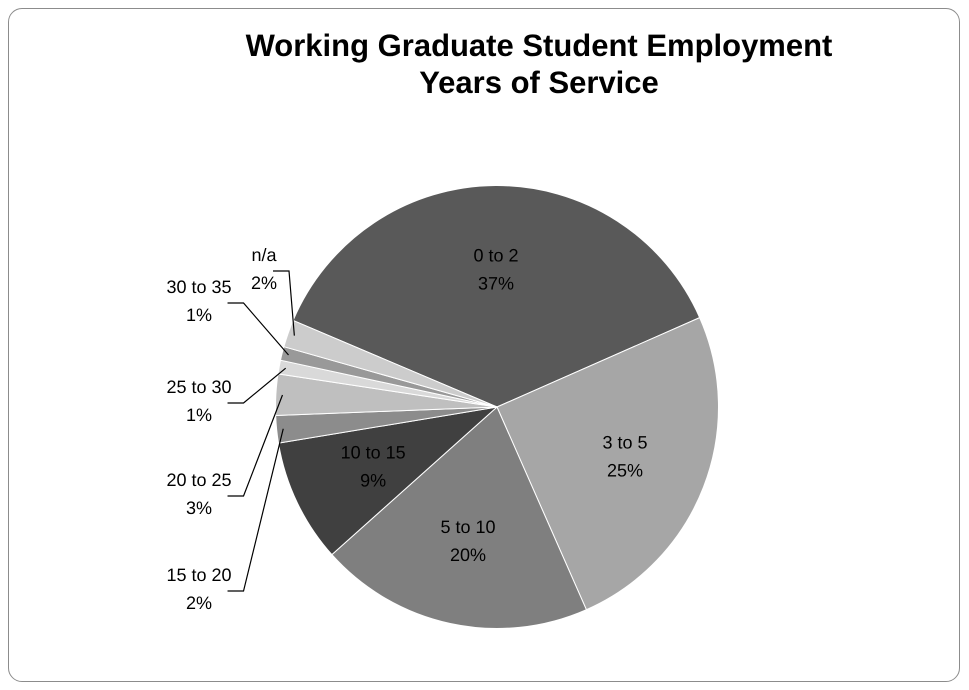  I want to click on data-label: 37%, so click(496, 284).